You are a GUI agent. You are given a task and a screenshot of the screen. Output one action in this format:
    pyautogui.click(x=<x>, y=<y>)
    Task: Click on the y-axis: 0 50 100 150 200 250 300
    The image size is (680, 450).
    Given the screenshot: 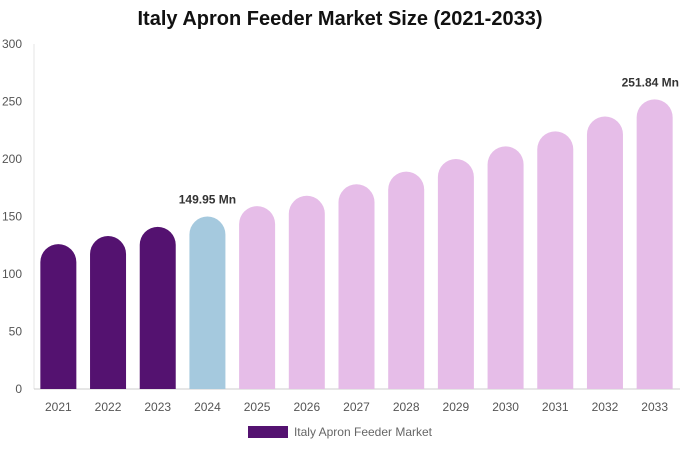 What is the action you would take?
    pyautogui.click(x=18, y=216)
    